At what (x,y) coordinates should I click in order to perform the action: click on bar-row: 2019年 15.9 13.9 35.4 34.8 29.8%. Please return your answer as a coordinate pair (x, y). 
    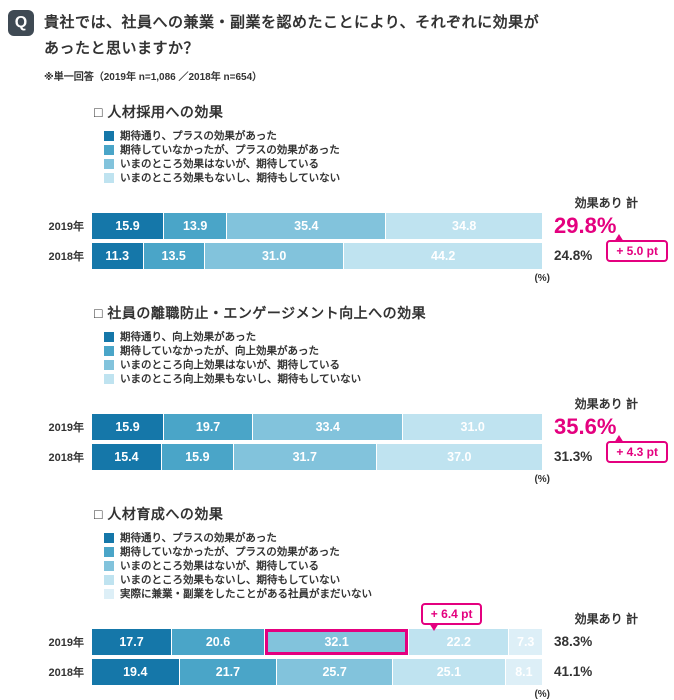
    Looking at the image, I should click on (338, 226).